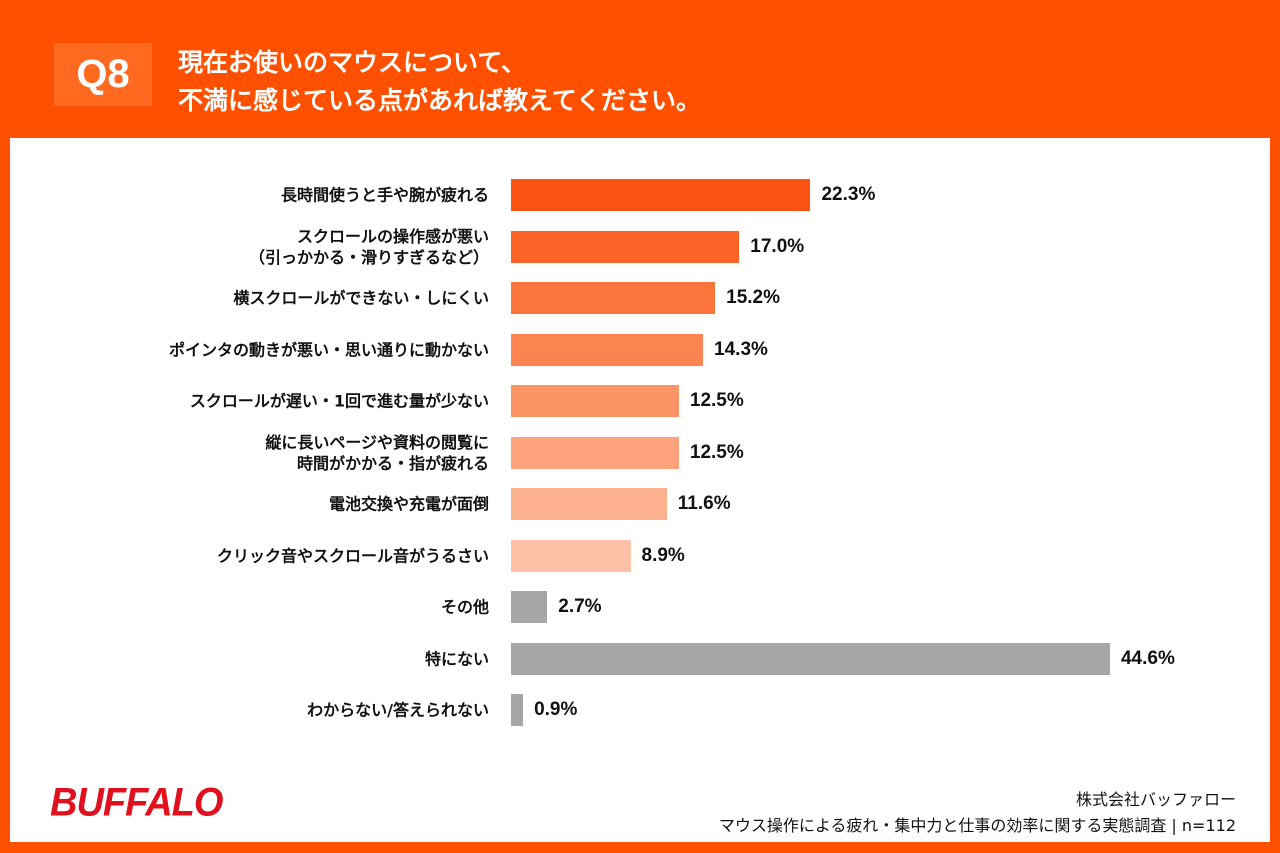  What do you see at coordinates (464, 607) in the screenshot?
I see `category-label: その他` at bounding box center [464, 607].